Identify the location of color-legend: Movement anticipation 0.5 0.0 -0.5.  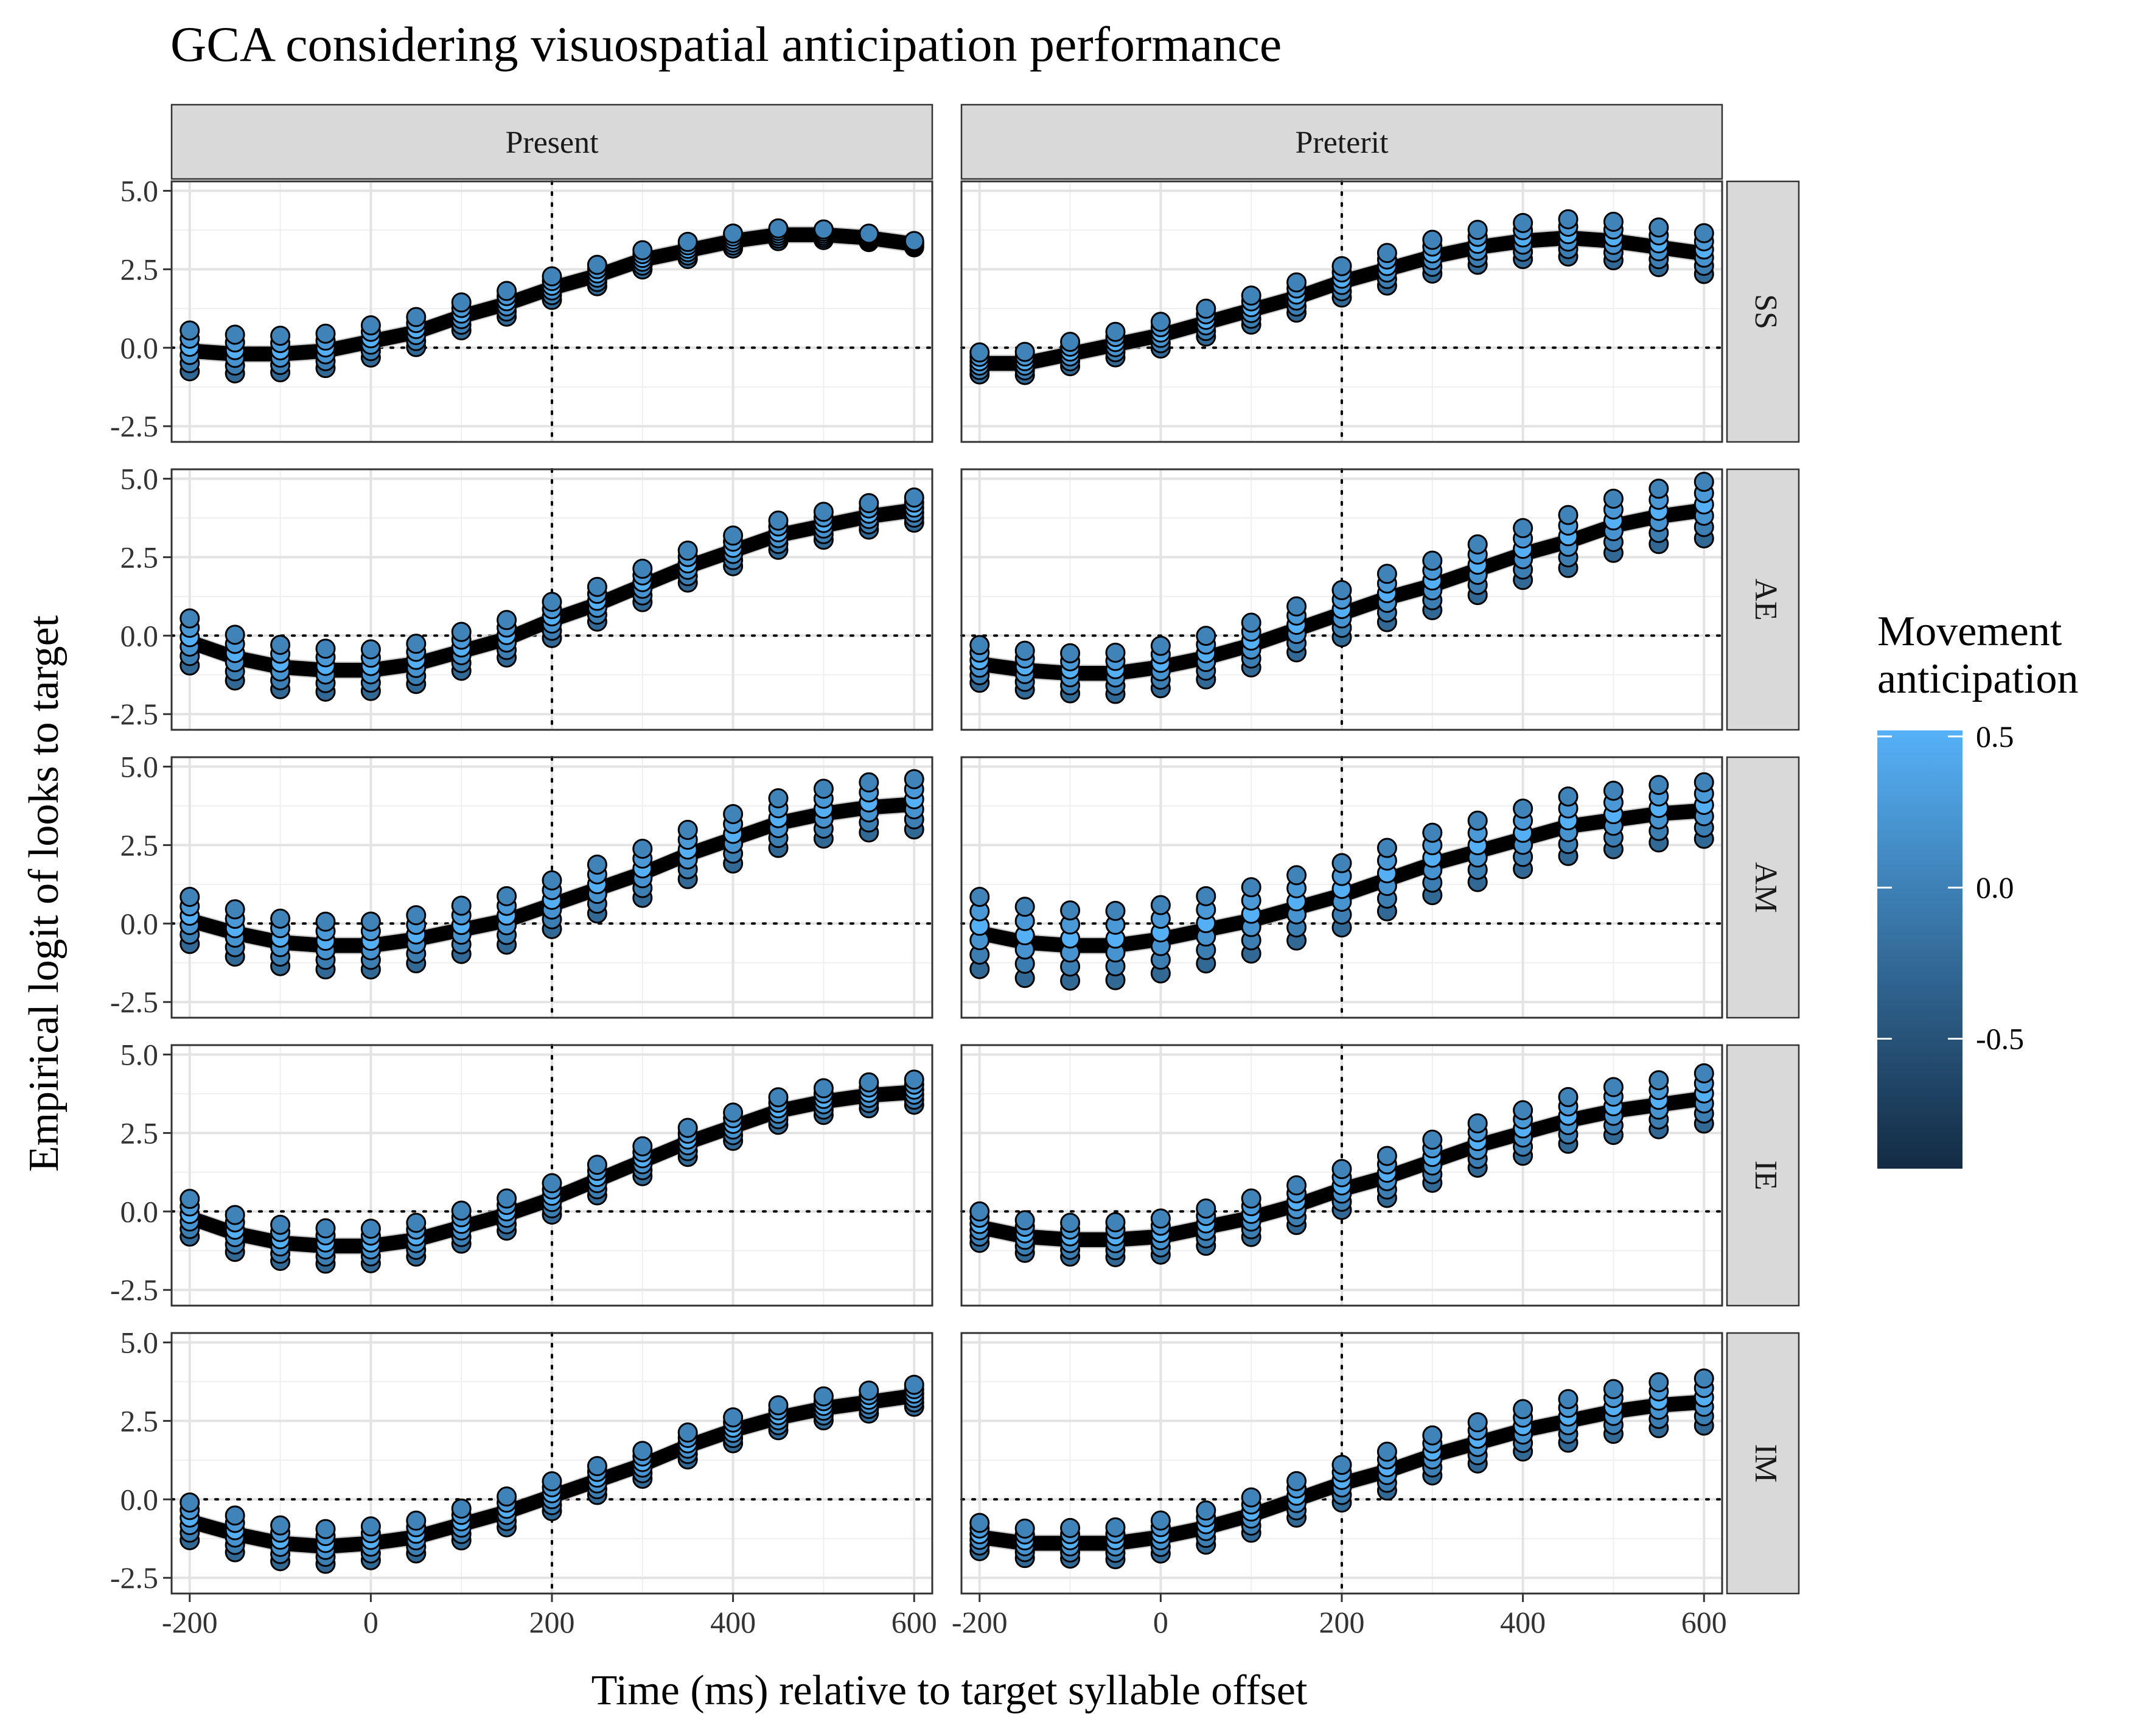
(1977, 888).